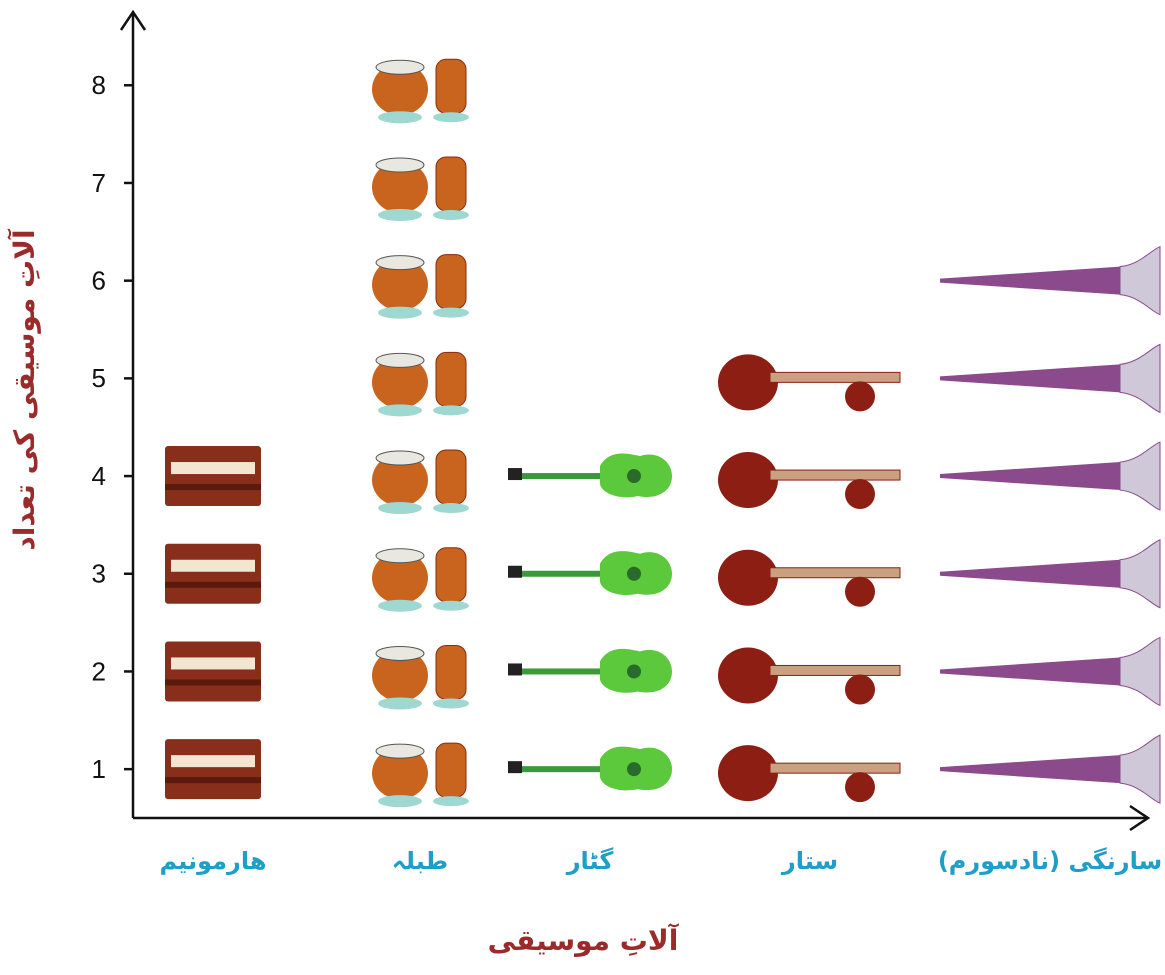 The width and height of the screenshot is (1165, 975). Describe the element at coordinates (24, 389) in the screenshot. I see `y-axis-title: آلاتِ موسیقی کی تعداد` at that location.